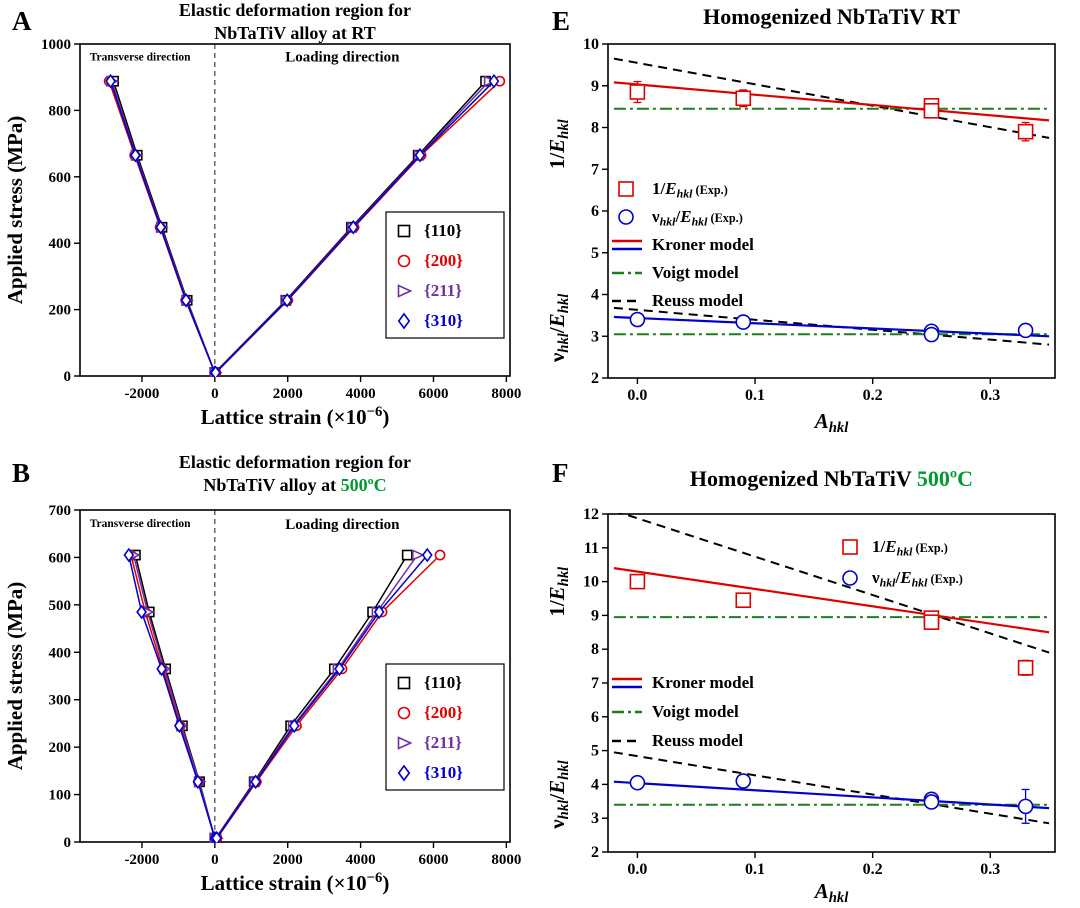 This screenshot has width=1080, height=908. I want to click on series-nu-e-exp, so click(831, 798).